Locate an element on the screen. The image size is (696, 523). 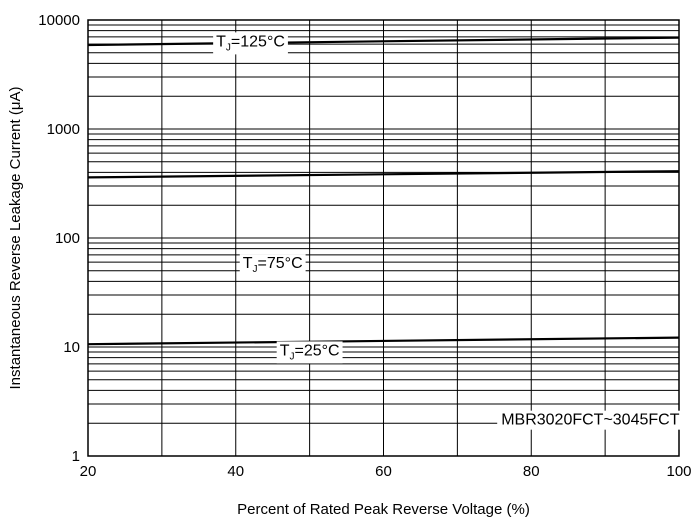
series-label-1: TJ=75°C is located at coordinates (273, 265).